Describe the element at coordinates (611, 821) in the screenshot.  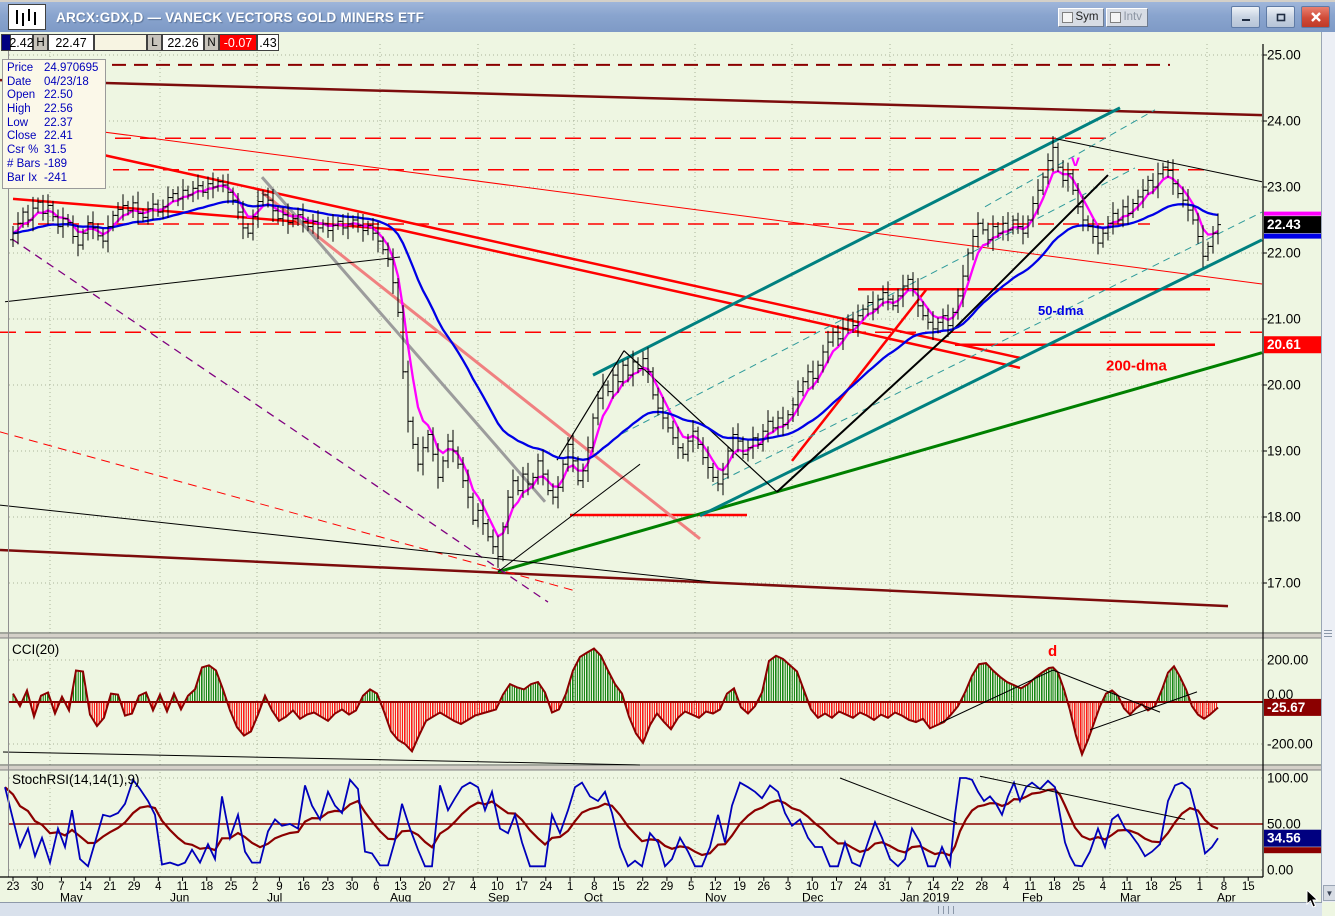
I see `stochrsi-signal` at that location.